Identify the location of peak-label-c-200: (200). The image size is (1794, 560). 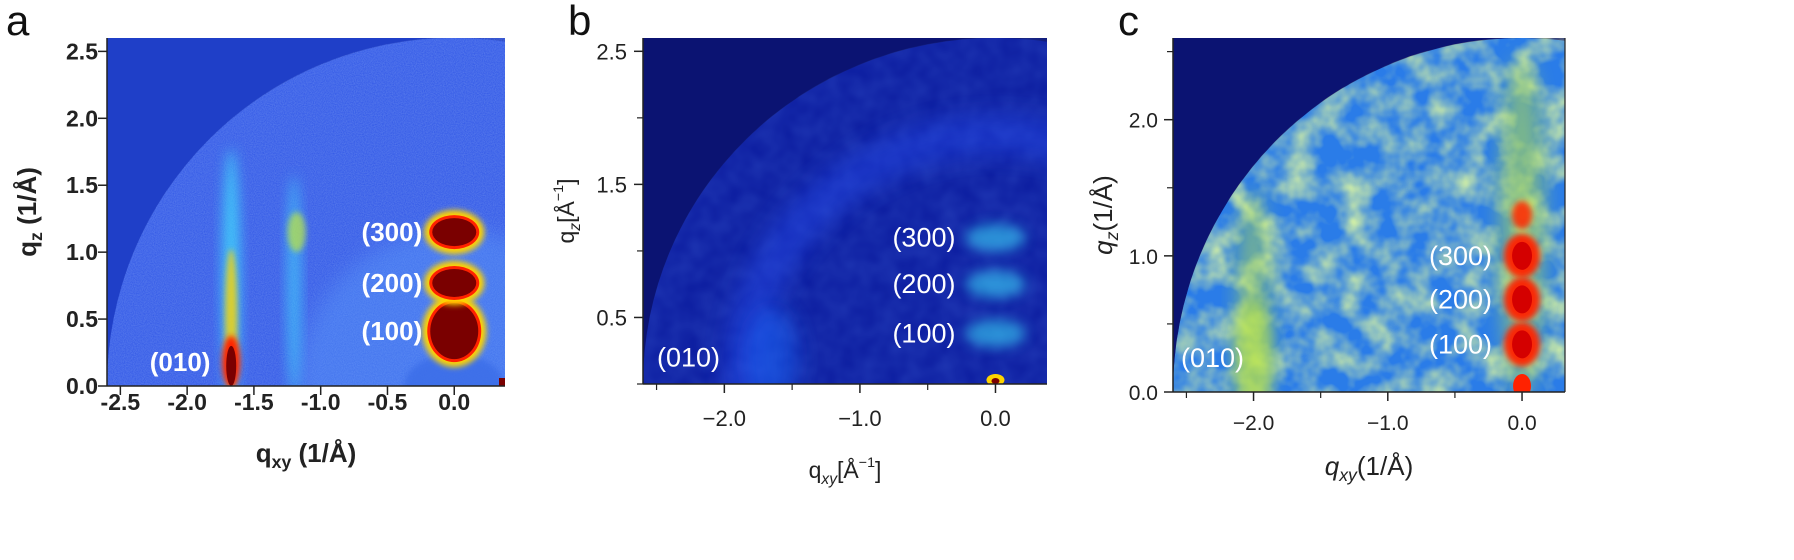
(1460, 299).